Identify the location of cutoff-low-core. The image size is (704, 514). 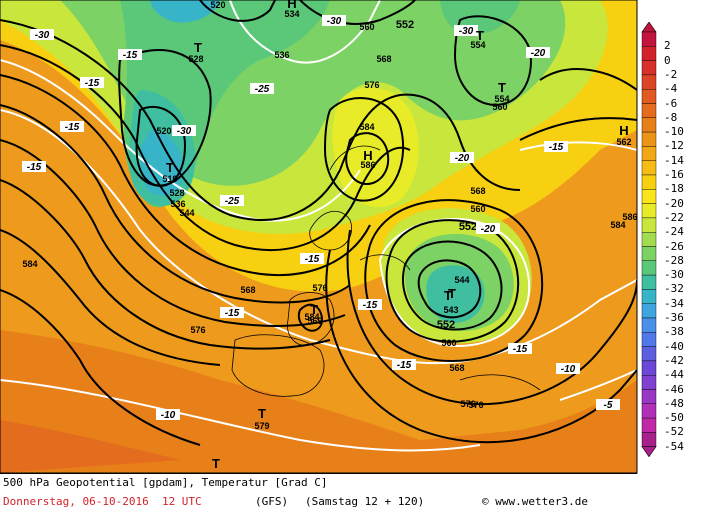
(455, 294).